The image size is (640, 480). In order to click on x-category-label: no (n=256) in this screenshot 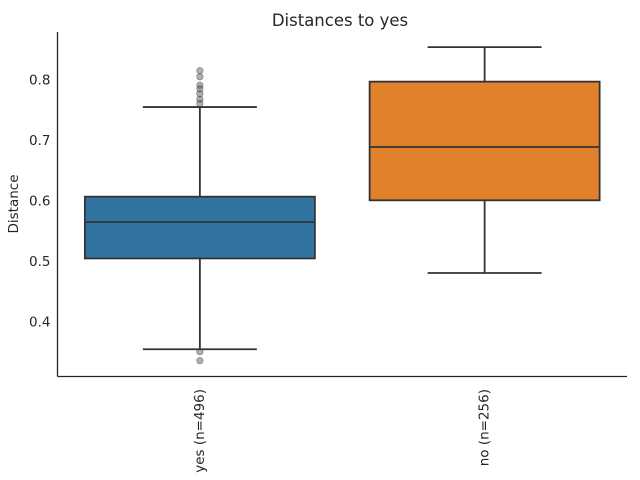, I will do `click(485, 427)`.